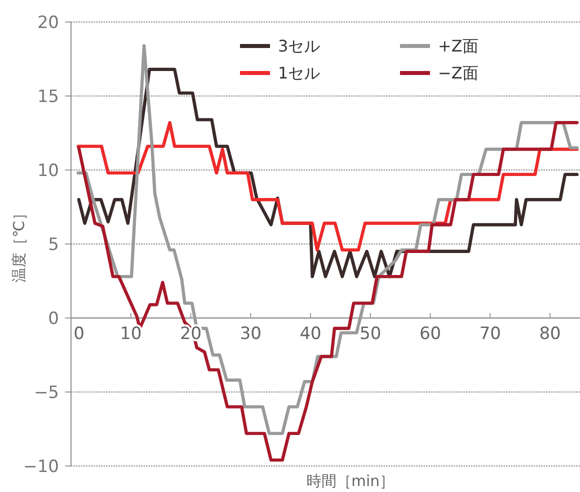 This screenshot has width=580, height=492. I want to click on x-tick-label: 80, so click(550, 334).